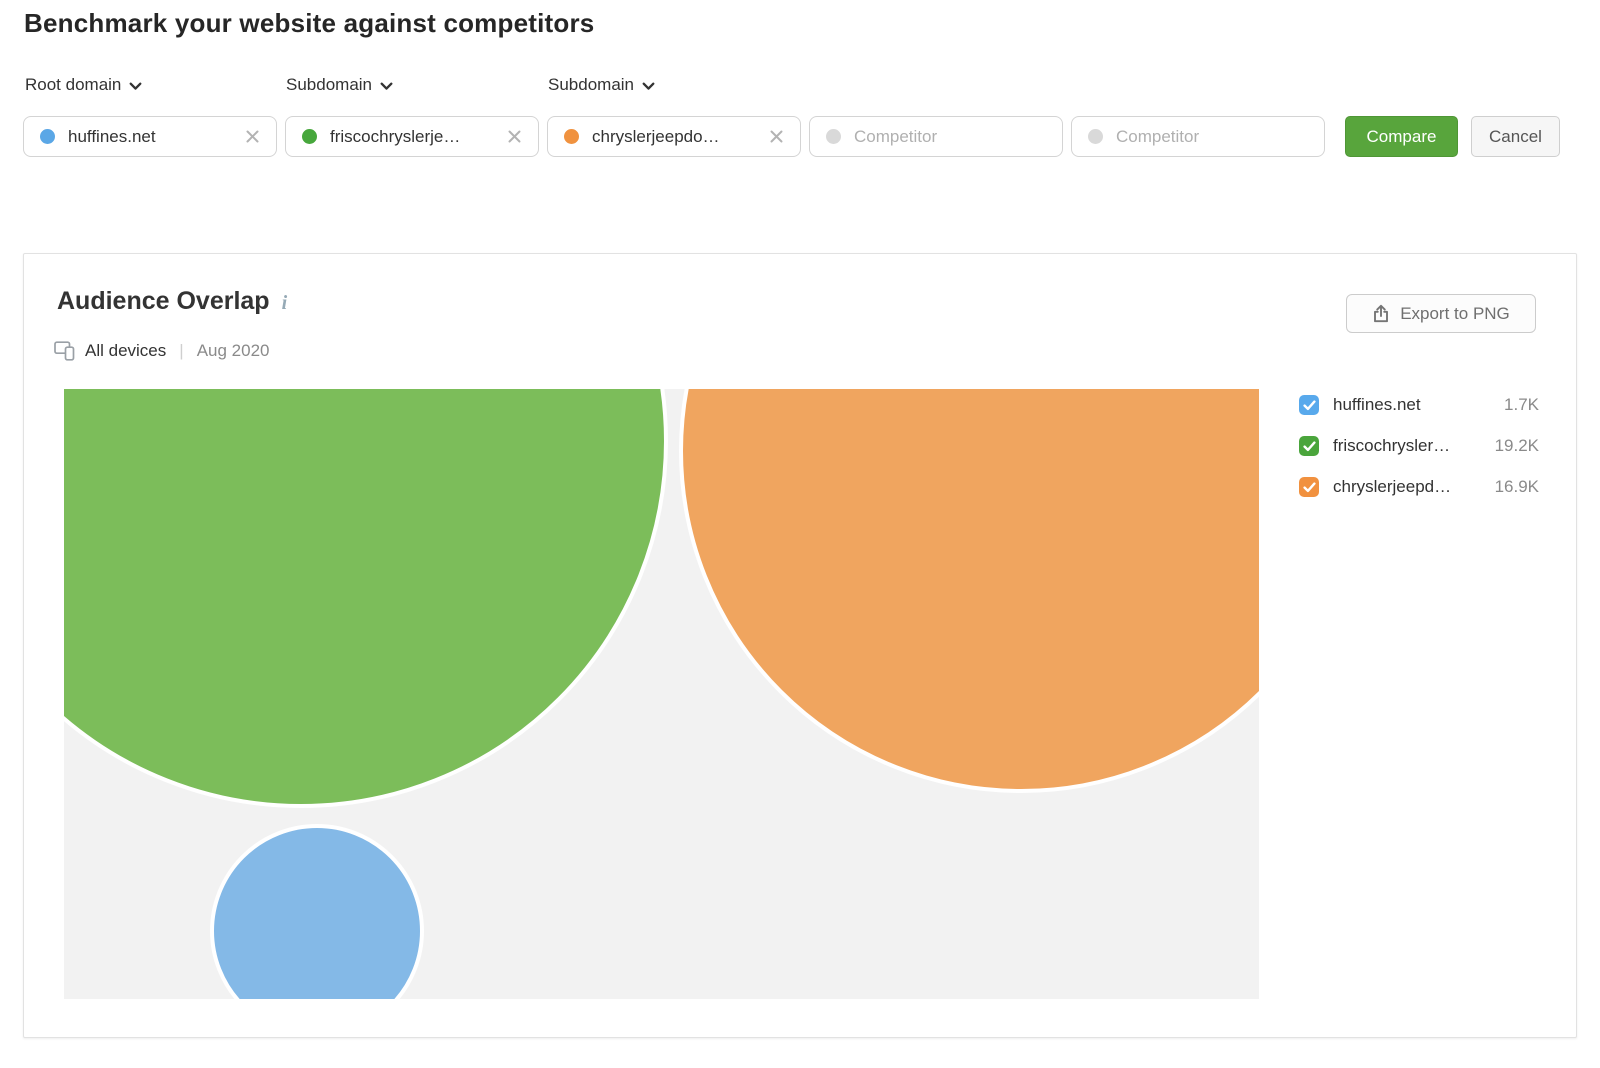 This screenshot has height=1068, width=1600. Describe the element at coordinates (73, 84) in the screenshot. I see `domain-type-label: Root domain` at that location.